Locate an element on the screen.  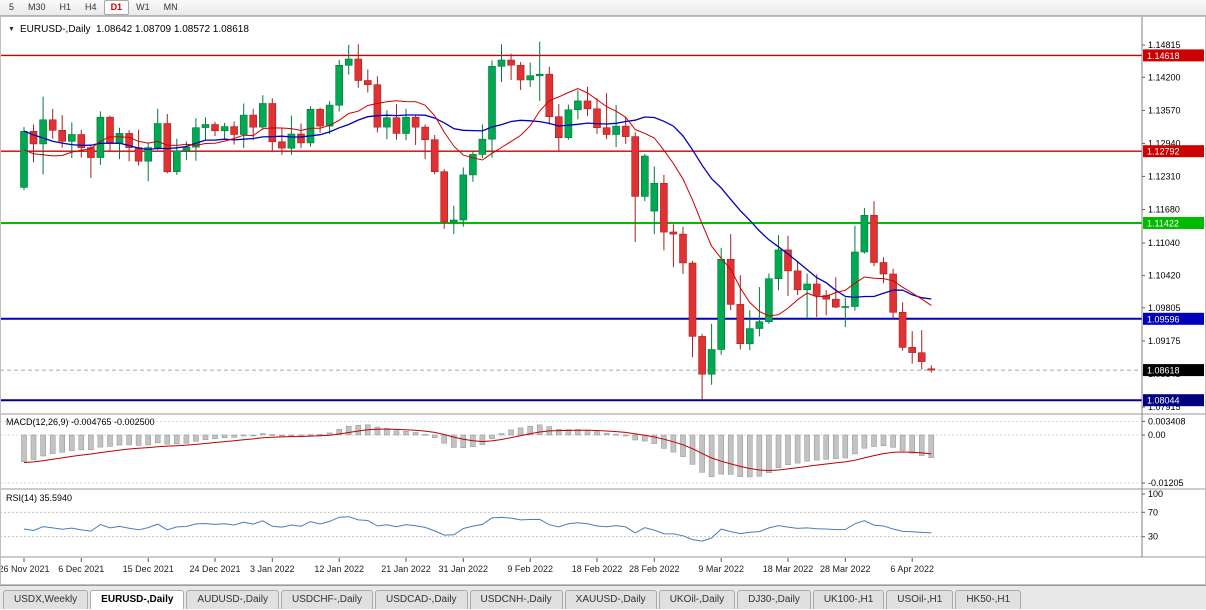
rsi-panel: 100 70 30 RSI(14) 35.5940 is located at coordinates (581, 515).